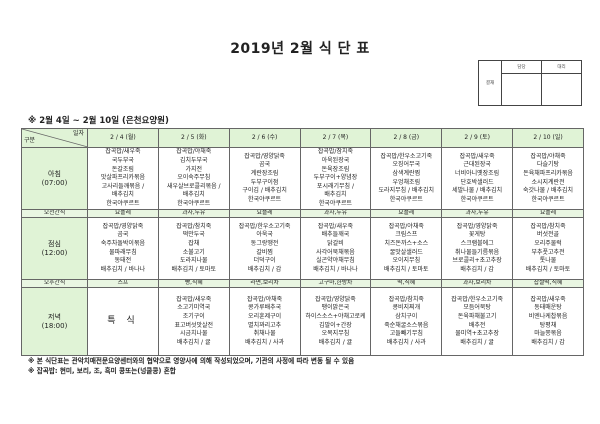  Describe the element at coordinates (477, 316) in the screenshot. I see `menu-item: 돈육파채불고기` at that location.